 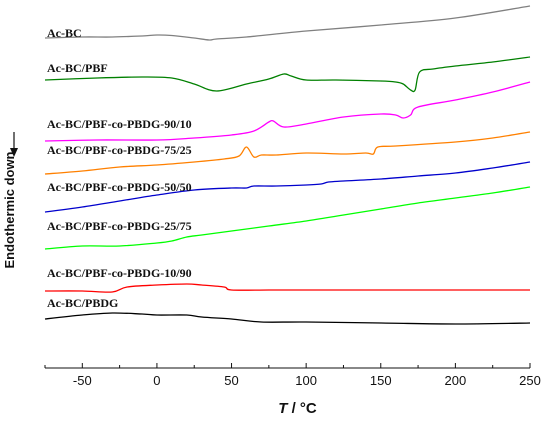 What do you see at coordinates (456, 380) in the screenshot?
I see `x-tick-label: 200` at bounding box center [456, 380].